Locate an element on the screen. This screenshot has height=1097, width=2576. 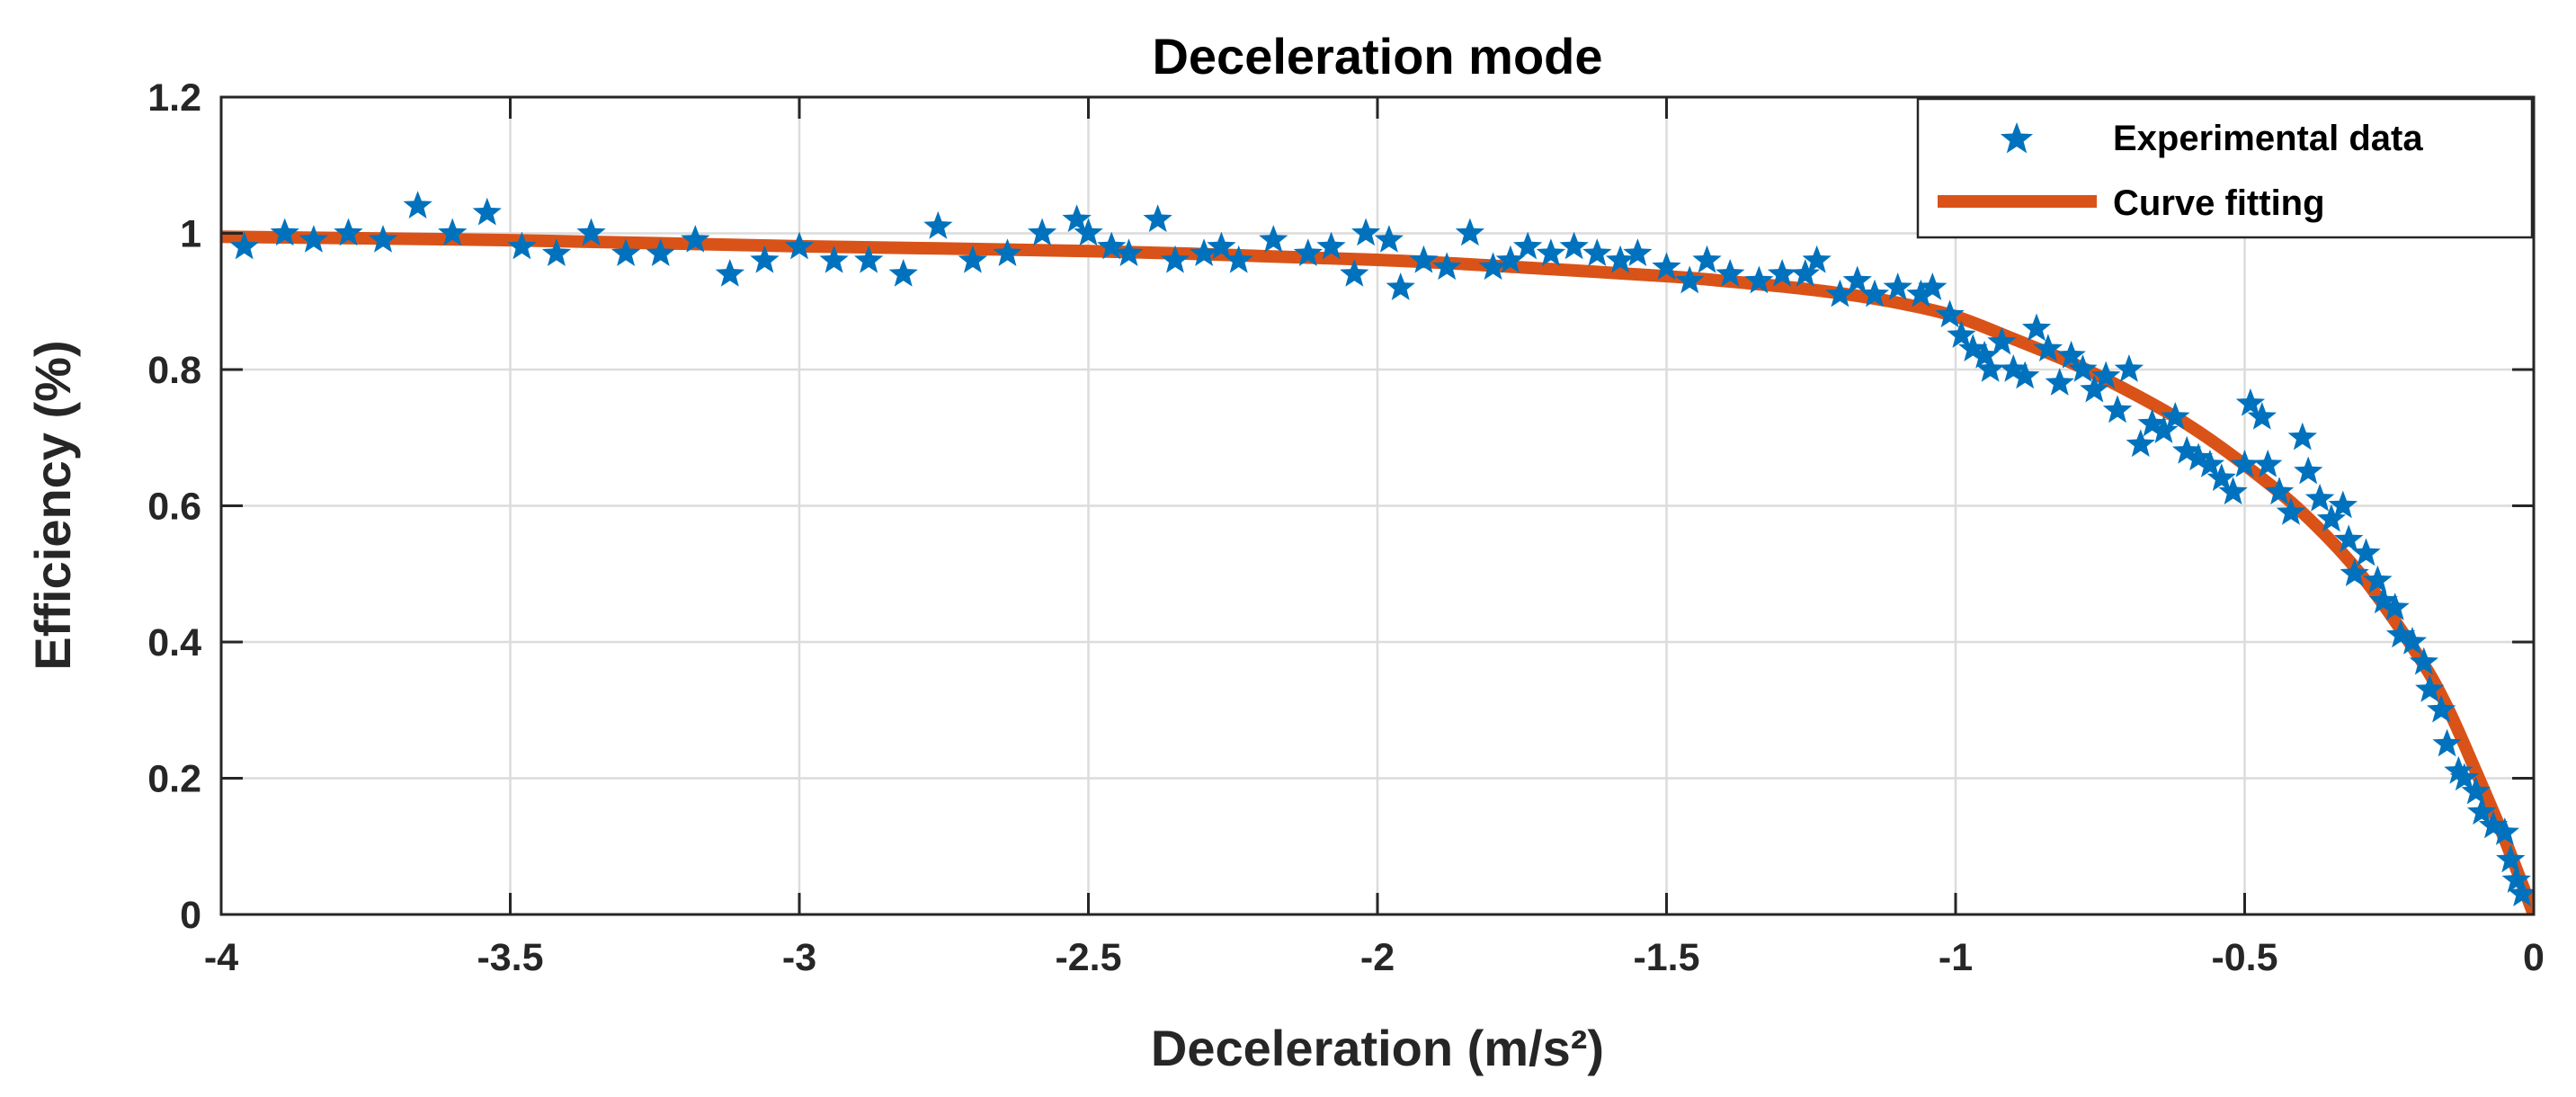
x-tick-label: -0.5 is located at coordinates (2244, 957).